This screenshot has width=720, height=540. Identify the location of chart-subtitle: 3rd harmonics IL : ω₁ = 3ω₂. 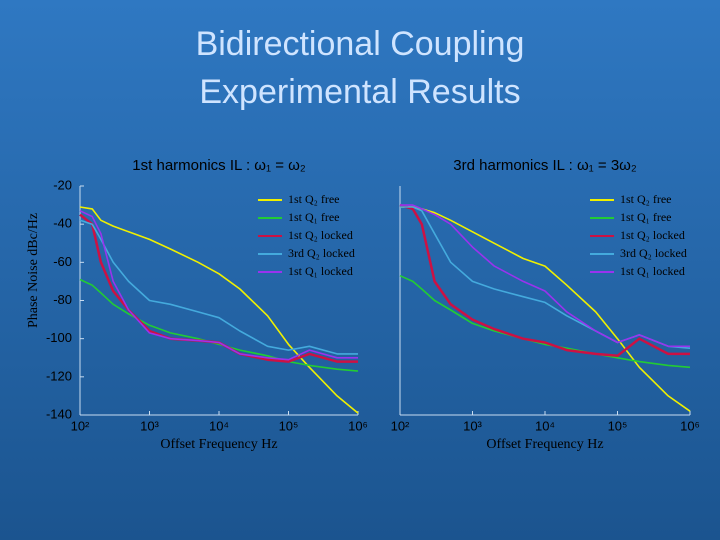
(545, 165).